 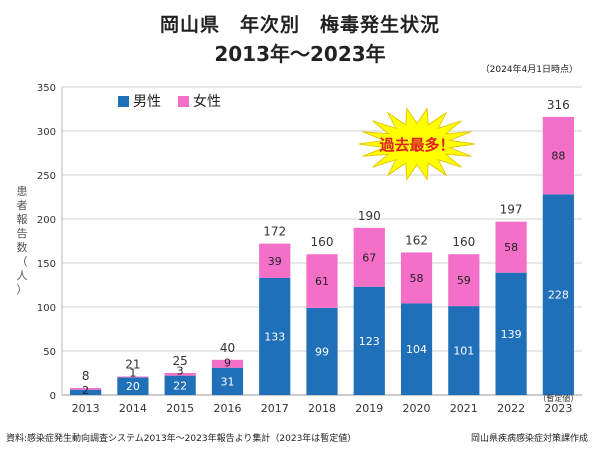 I want to click on bar-female-2018, so click(x=322, y=281).